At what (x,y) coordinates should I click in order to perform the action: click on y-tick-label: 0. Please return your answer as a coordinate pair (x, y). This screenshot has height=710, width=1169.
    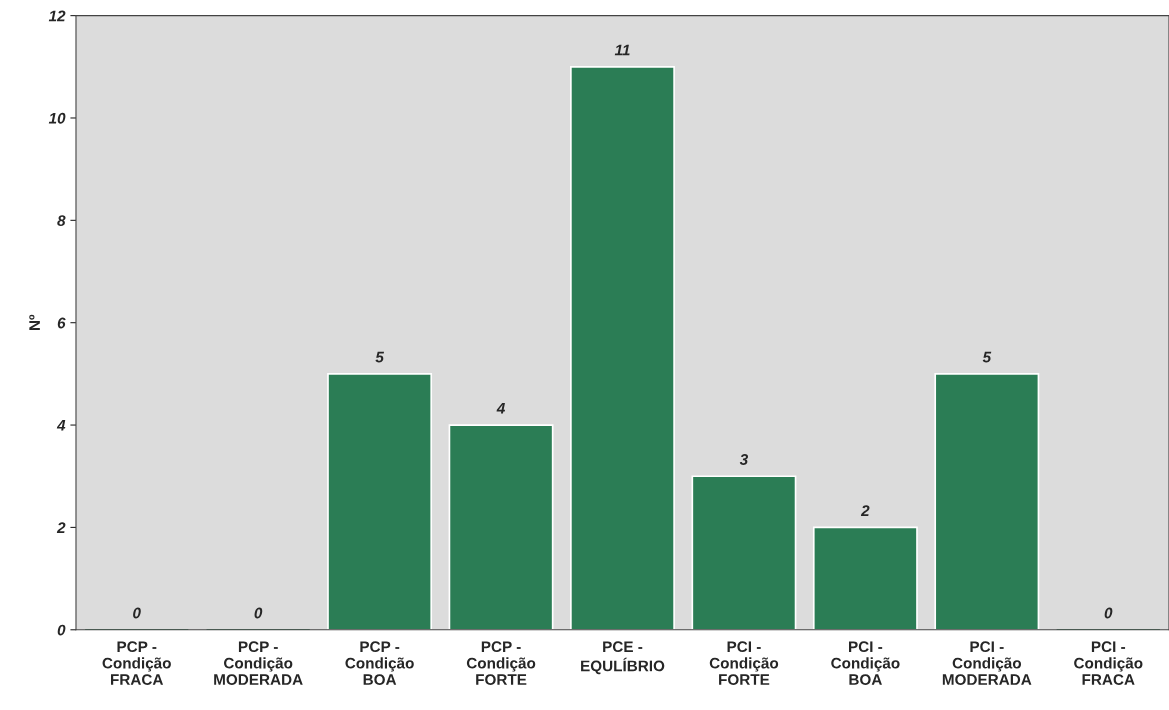
    Looking at the image, I should click on (61, 630).